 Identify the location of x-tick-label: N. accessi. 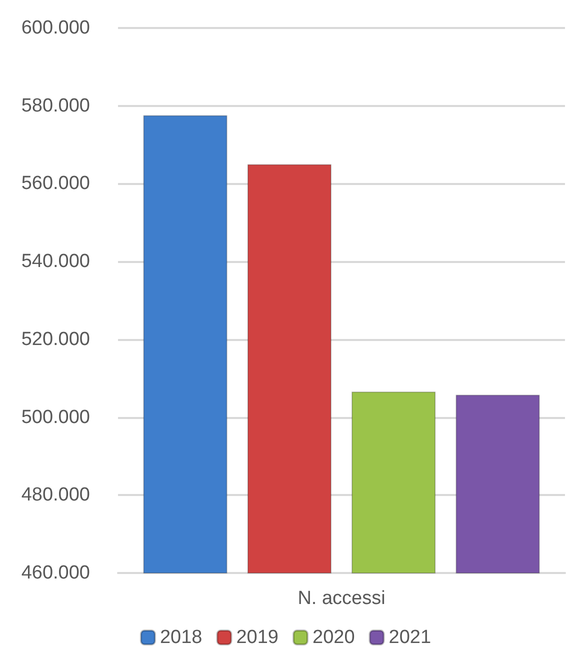
(342, 598).